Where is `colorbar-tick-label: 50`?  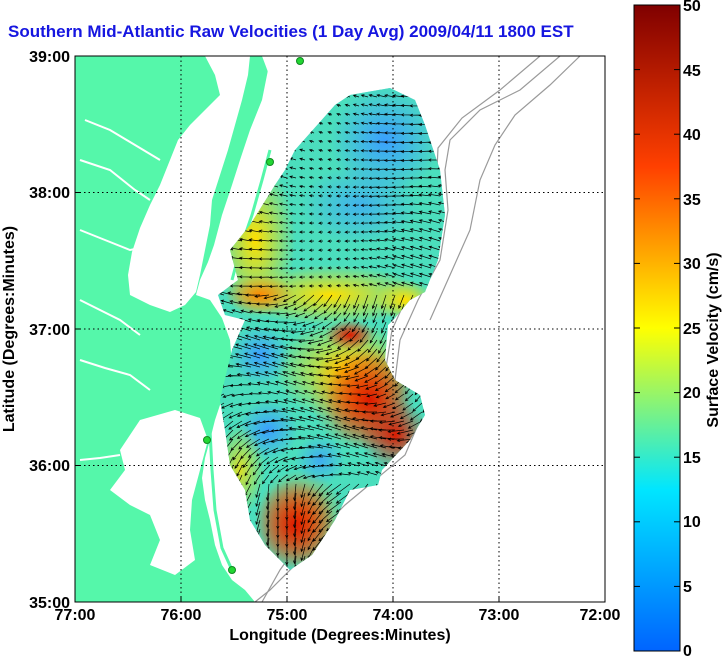
colorbar-tick-label: 50 is located at coordinates (692, 7).